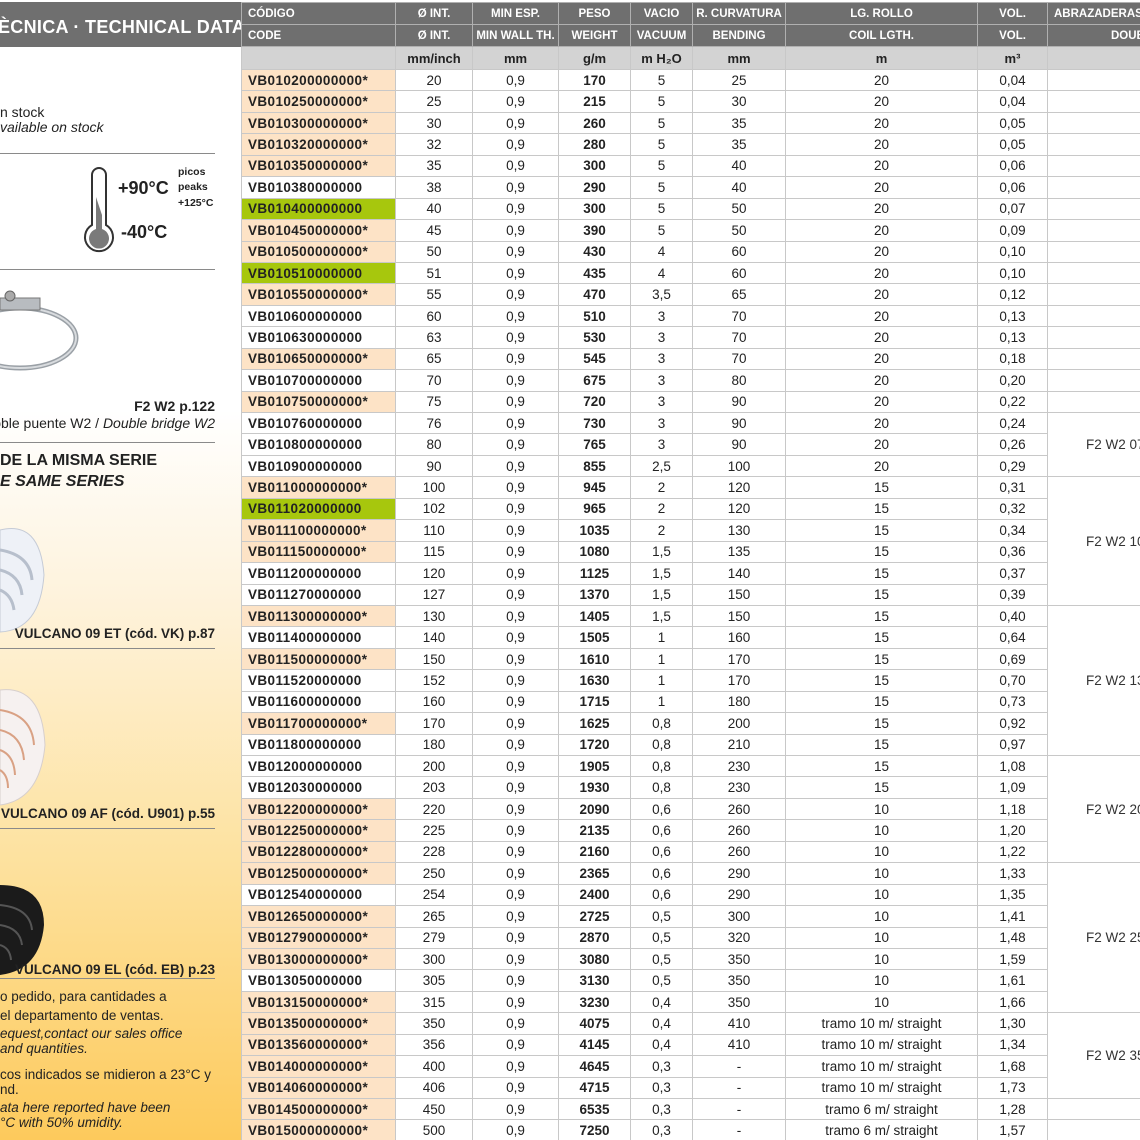  I want to click on cell-vacuum: 0,4, so click(661, 1002).